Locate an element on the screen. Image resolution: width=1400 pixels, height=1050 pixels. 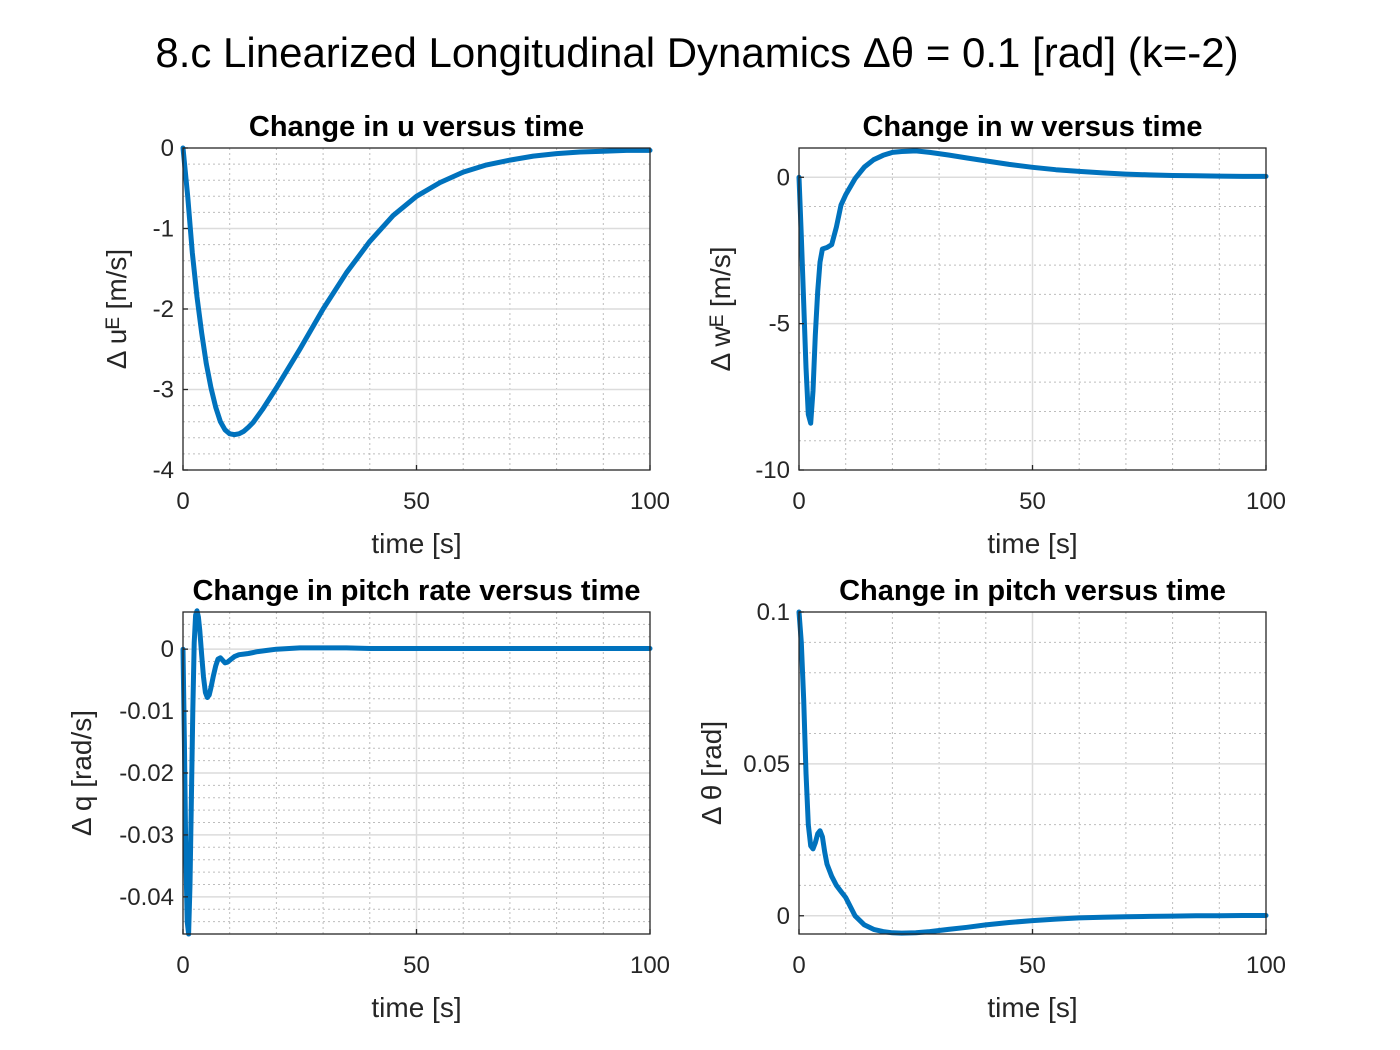
subplot-title: Change in u versus time is located at coordinates (416, 127).